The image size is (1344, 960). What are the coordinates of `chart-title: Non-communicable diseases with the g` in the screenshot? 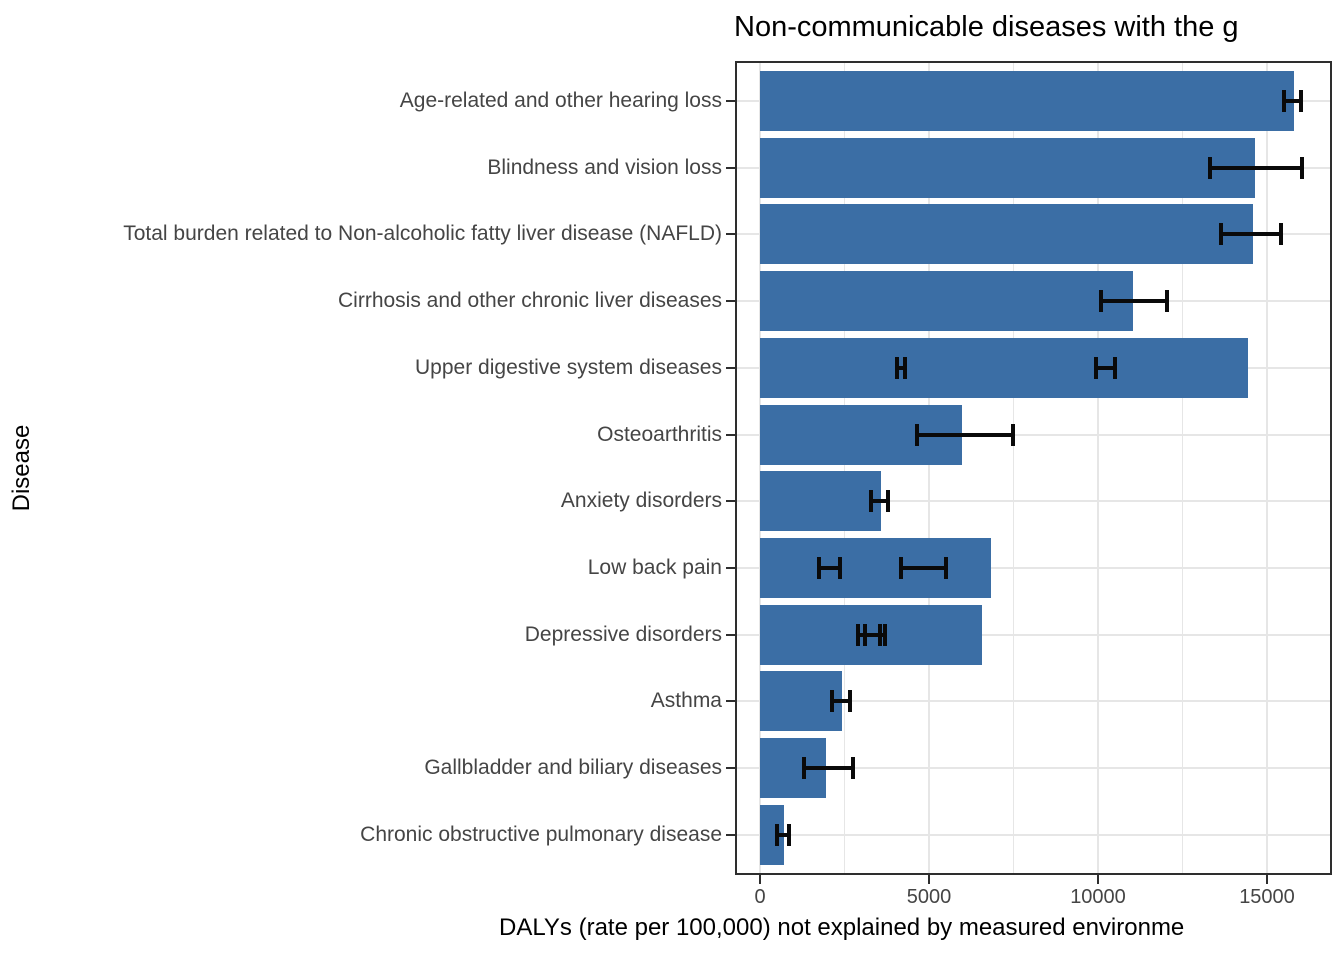 It's located at (986, 27).